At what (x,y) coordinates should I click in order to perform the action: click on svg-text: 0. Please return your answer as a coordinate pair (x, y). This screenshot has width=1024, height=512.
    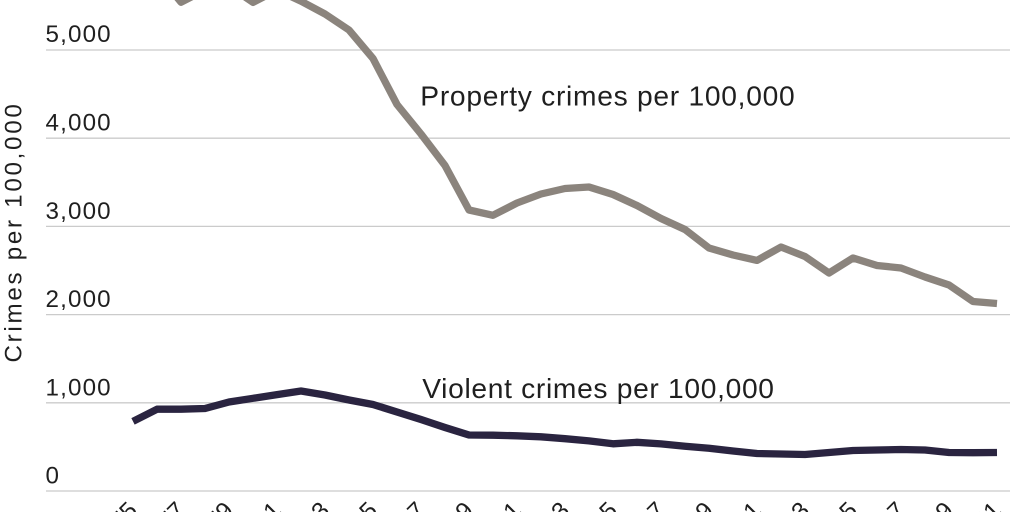
    Looking at the image, I should click on (53, 476).